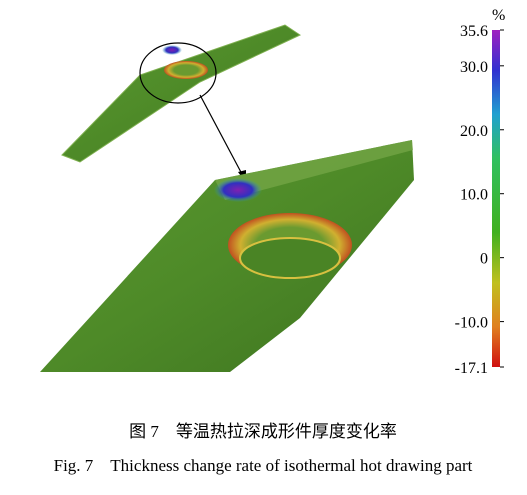 This screenshot has height=495, width=527. What do you see at coordinates (181, 93) in the screenshot?
I see `small-part` at bounding box center [181, 93].